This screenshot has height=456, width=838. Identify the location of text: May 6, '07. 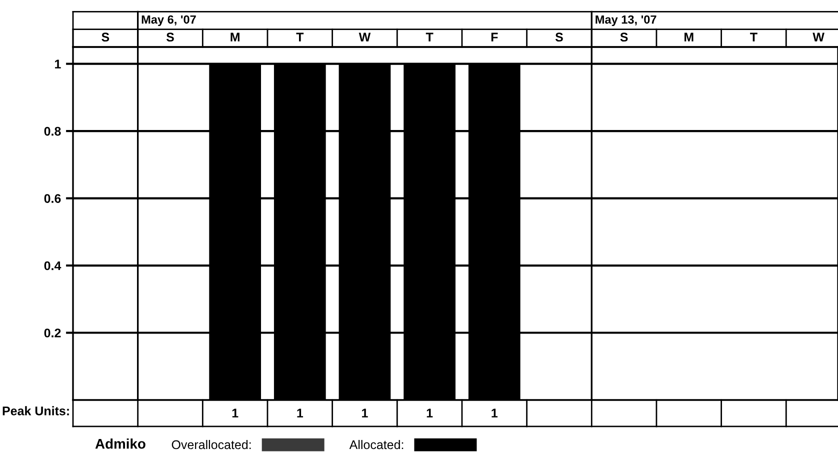
(169, 20).